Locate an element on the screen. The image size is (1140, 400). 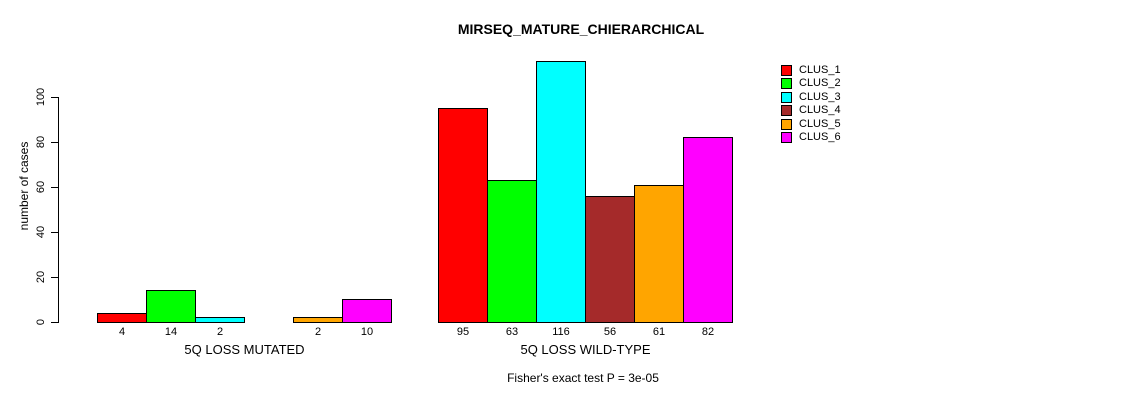
y-axis-line is located at coordinates (58, 210).